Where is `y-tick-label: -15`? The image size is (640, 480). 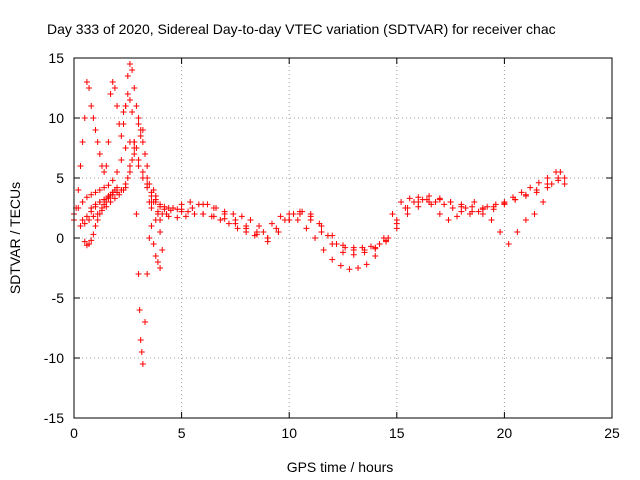
y-tick-label: -15 is located at coordinates (54, 418).